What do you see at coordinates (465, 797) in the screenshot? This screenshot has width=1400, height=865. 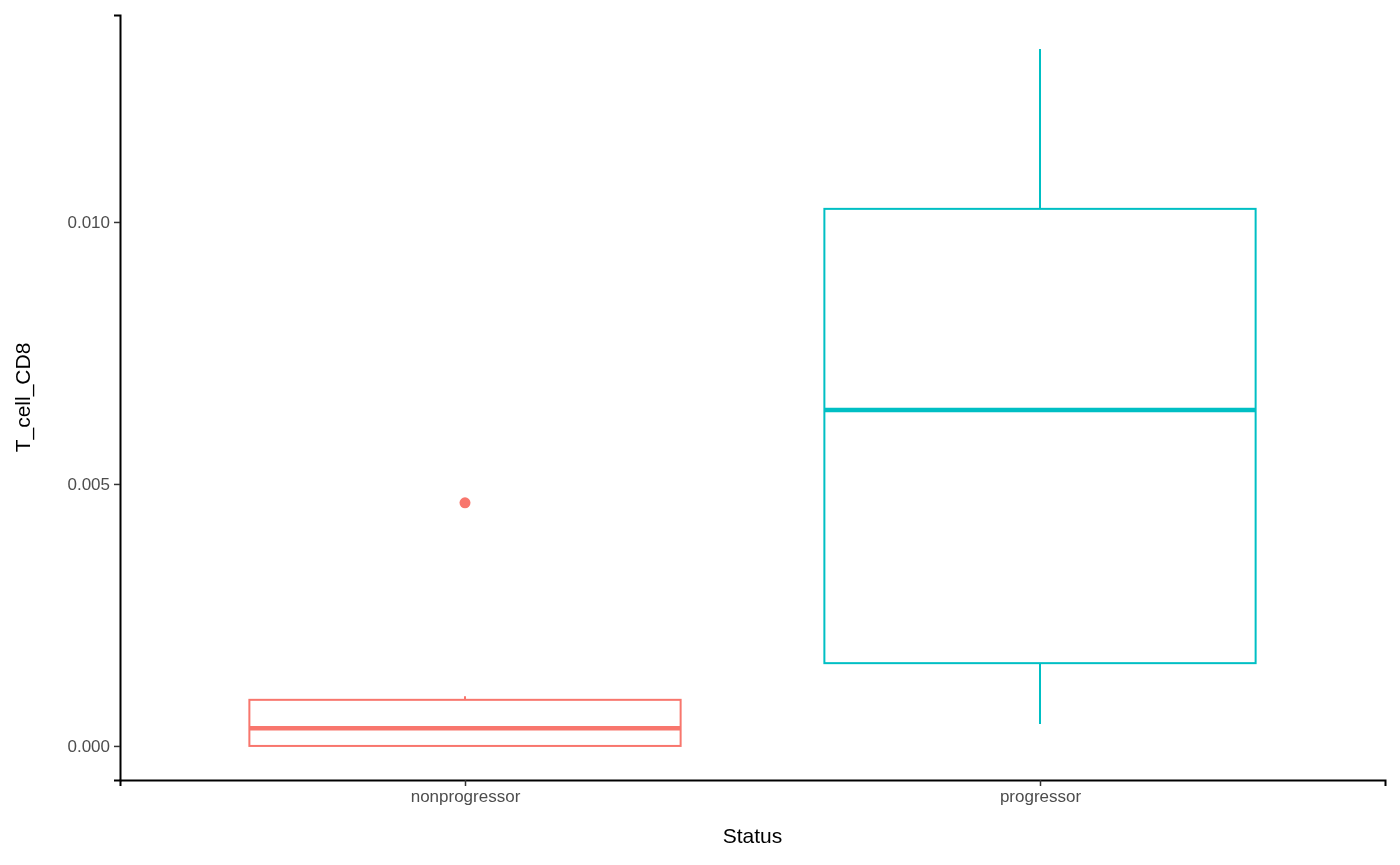 I see `x-tick-label: nonprogressor` at bounding box center [465, 797].